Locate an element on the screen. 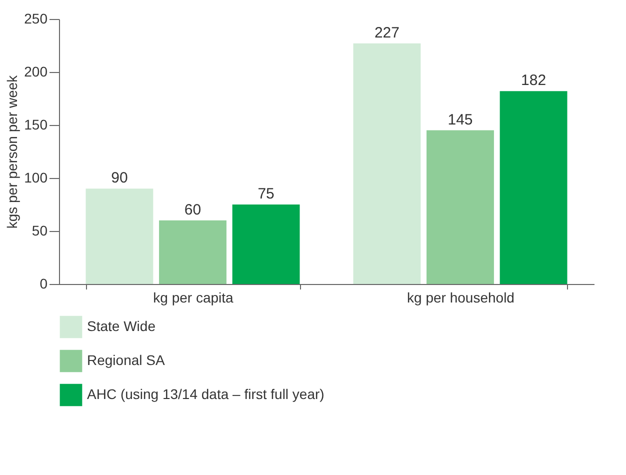  y-tick-label: 100 is located at coordinates (36, 178).